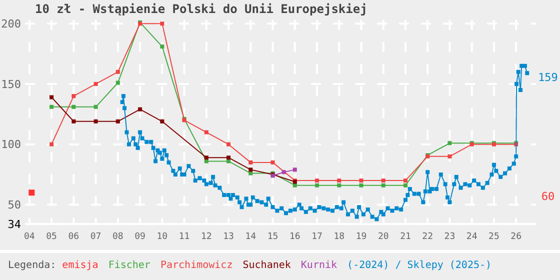  What do you see at coordinates (14, 205) in the screenshot?
I see `y-tick-label: 50` at bounding box center [14, 205].